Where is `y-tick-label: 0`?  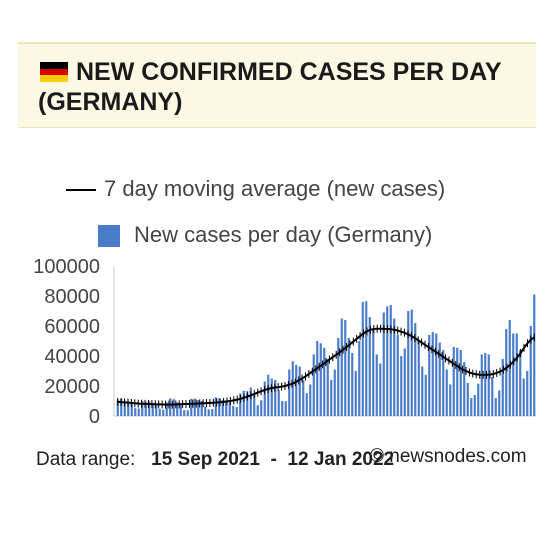 y-tick-label: 0 is located at coordinates (94, 417).